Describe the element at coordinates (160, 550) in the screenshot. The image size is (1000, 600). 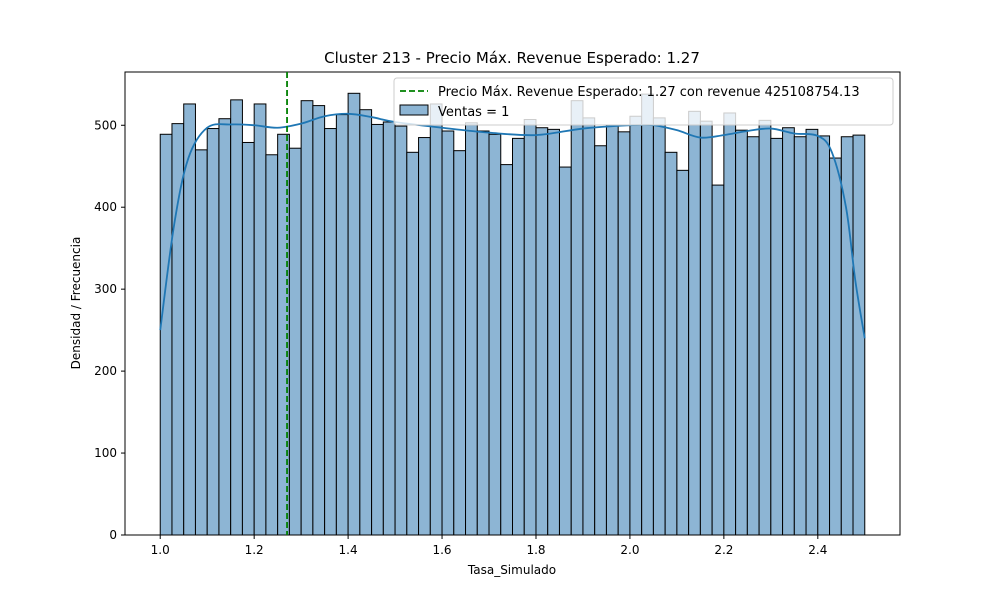
I see `x-tick-label: 1.0` at that location.